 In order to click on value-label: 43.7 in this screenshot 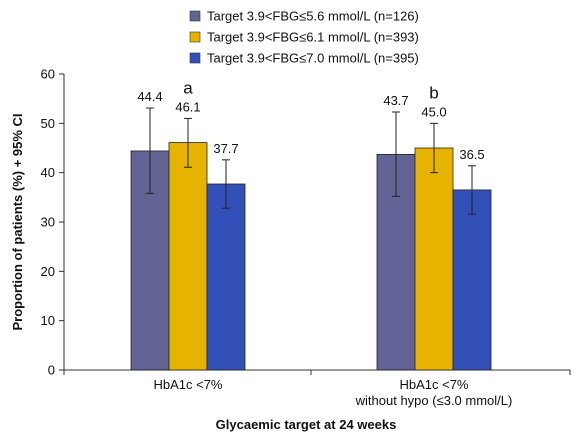, I will do `click(395, 100)`.